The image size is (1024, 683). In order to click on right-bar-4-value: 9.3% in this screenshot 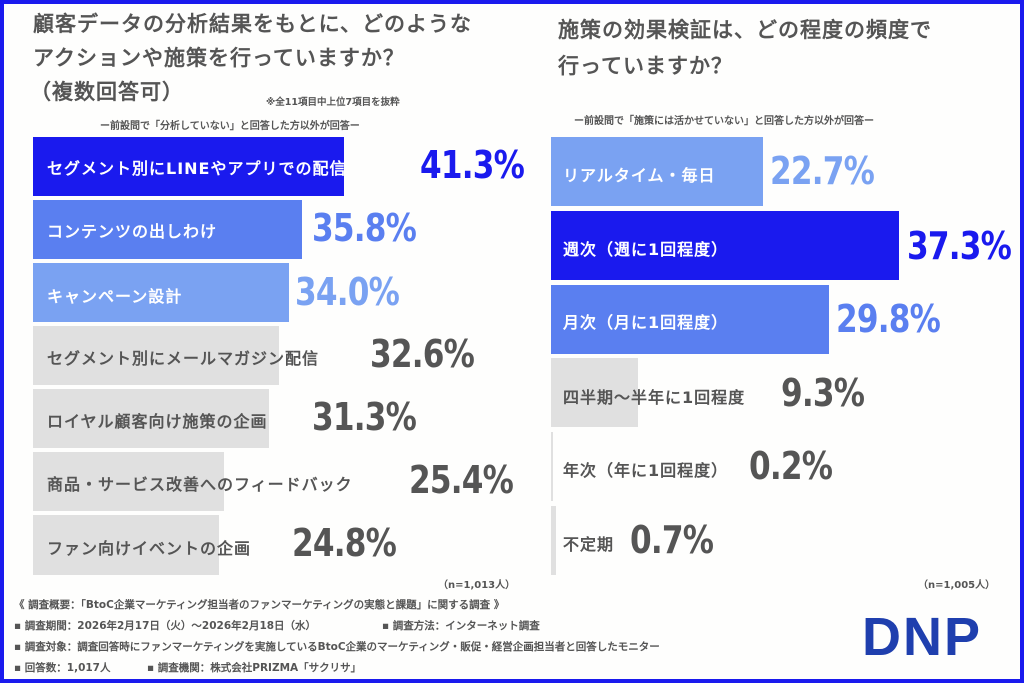, I will do `click(823, 393)`.